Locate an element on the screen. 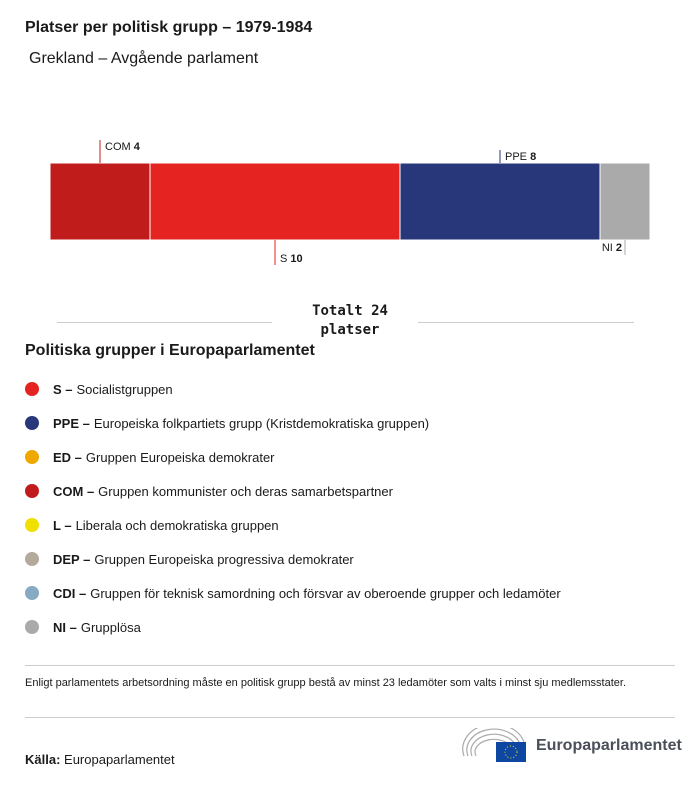 The height and width of the screenshot is (786, 700). bar-S is located at coordinates (275, 201).